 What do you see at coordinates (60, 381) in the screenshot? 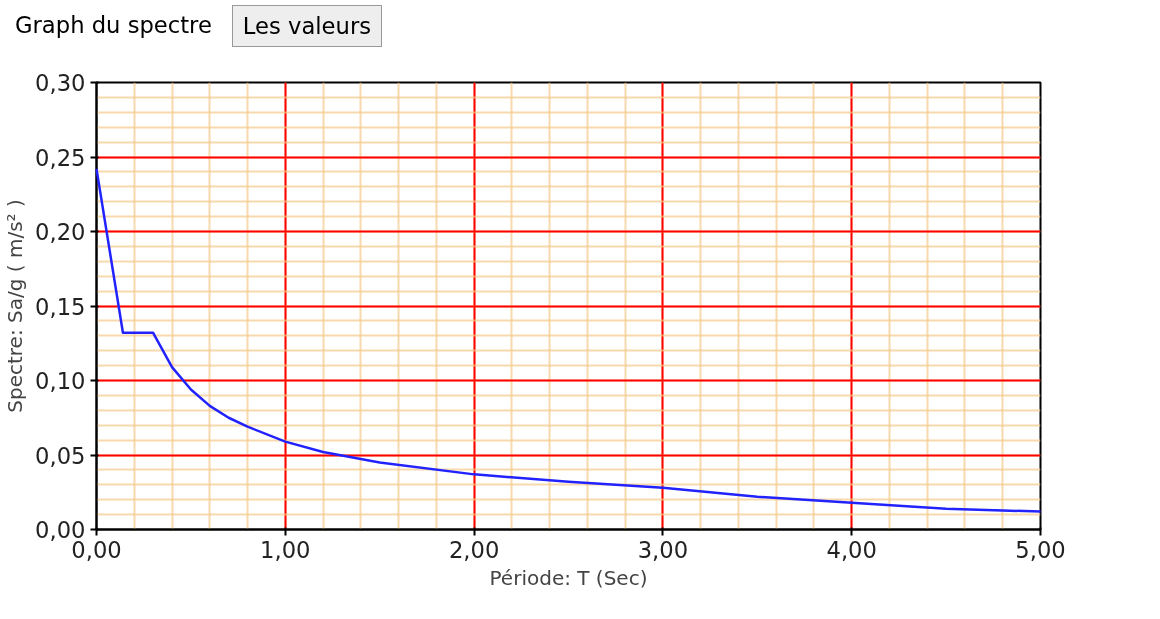
I see `y-tick-label: 0,10` at bounding box center [60, 381].